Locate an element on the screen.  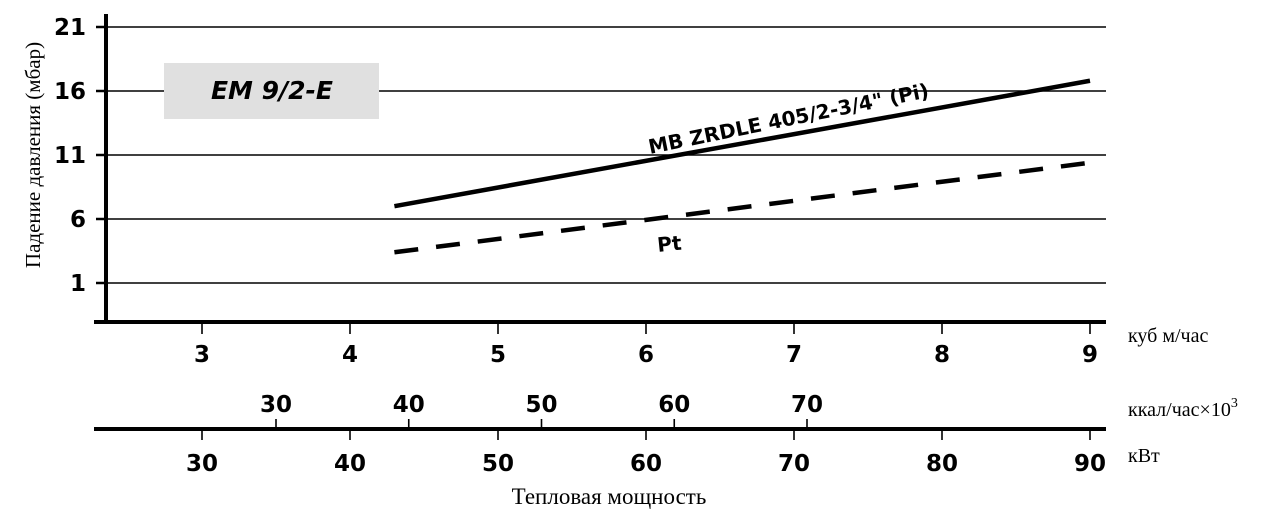
model-box: EM 9/2-E is located at coordinates (271, 91).